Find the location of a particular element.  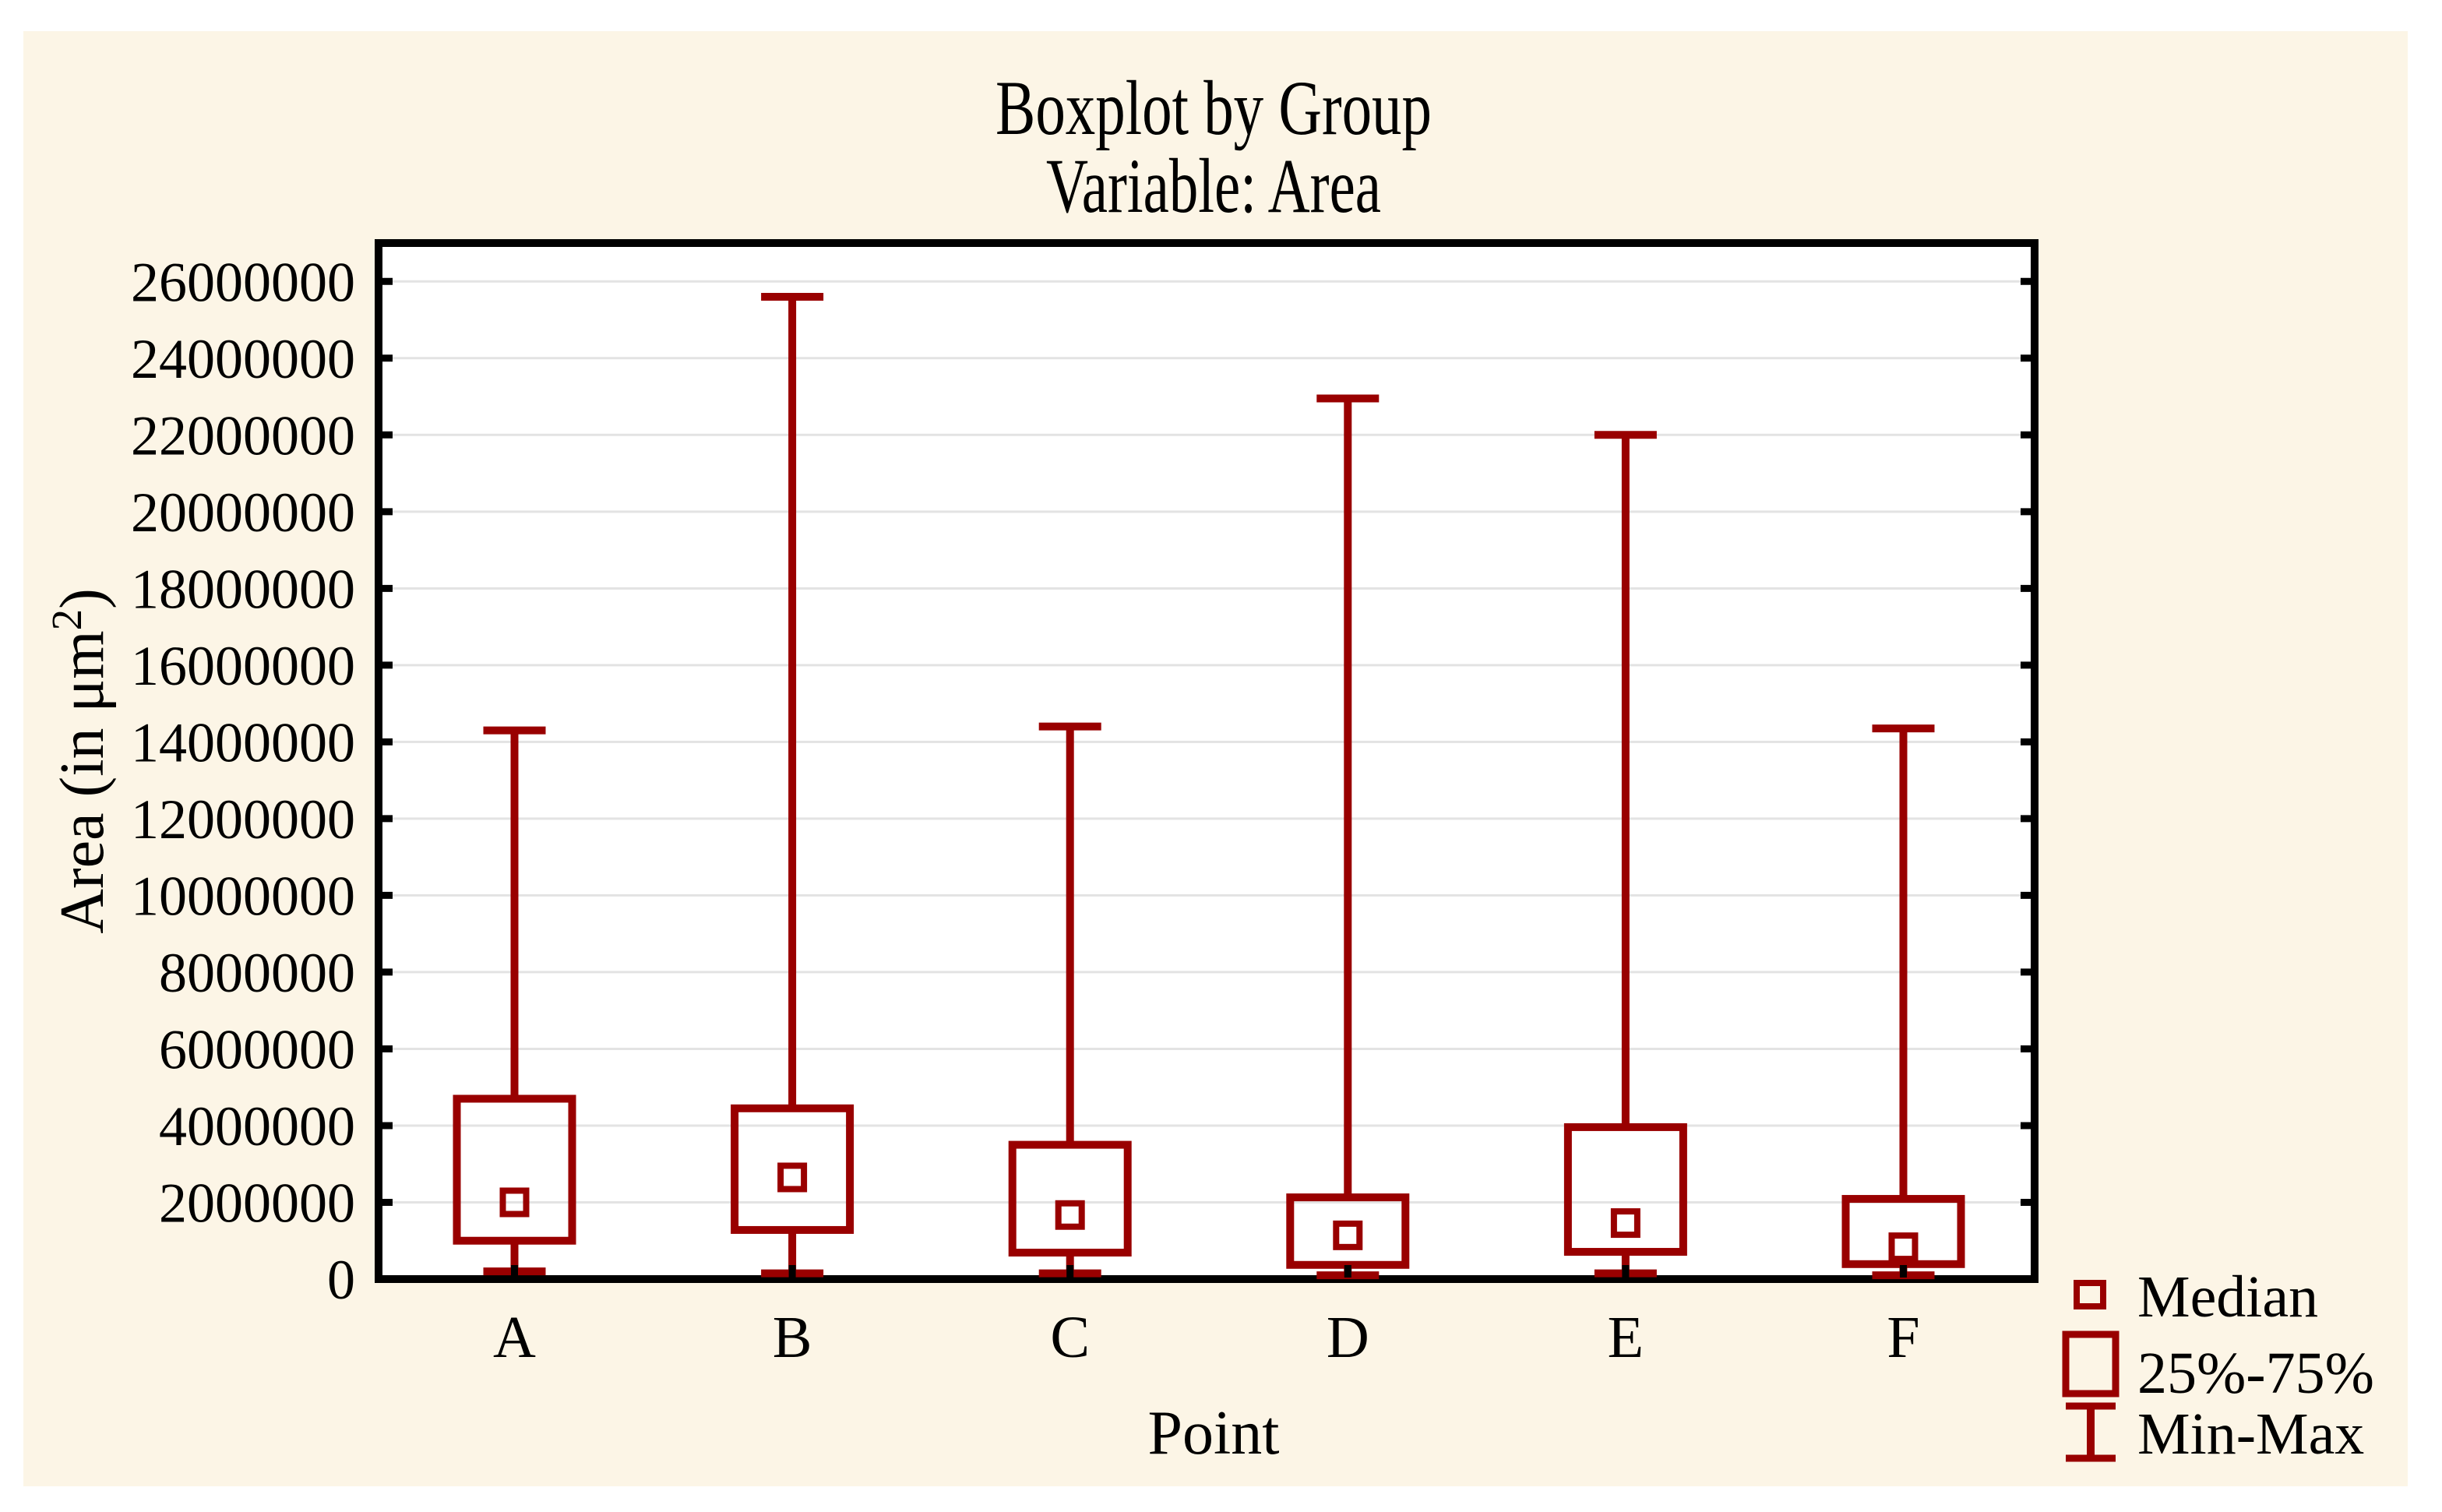

x-category-label: A is located at coordinates (514, 1338).